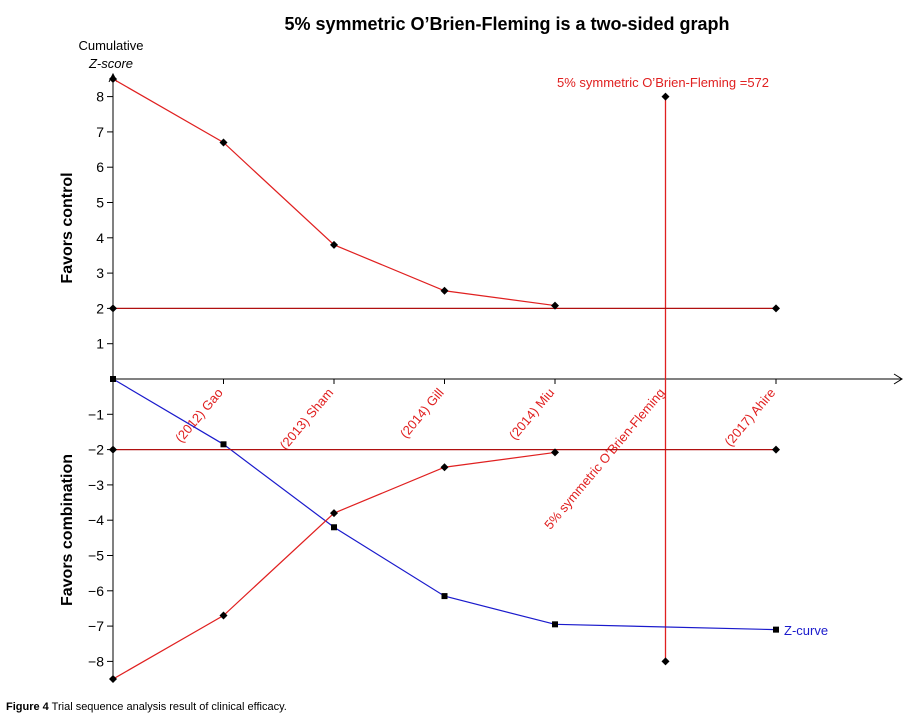 This screenshot has width=916, height=721. What do you see at coordinates (96, 661) in the screenshot?
I see `y-tick-label: −8` at bounding box center [96, 661].